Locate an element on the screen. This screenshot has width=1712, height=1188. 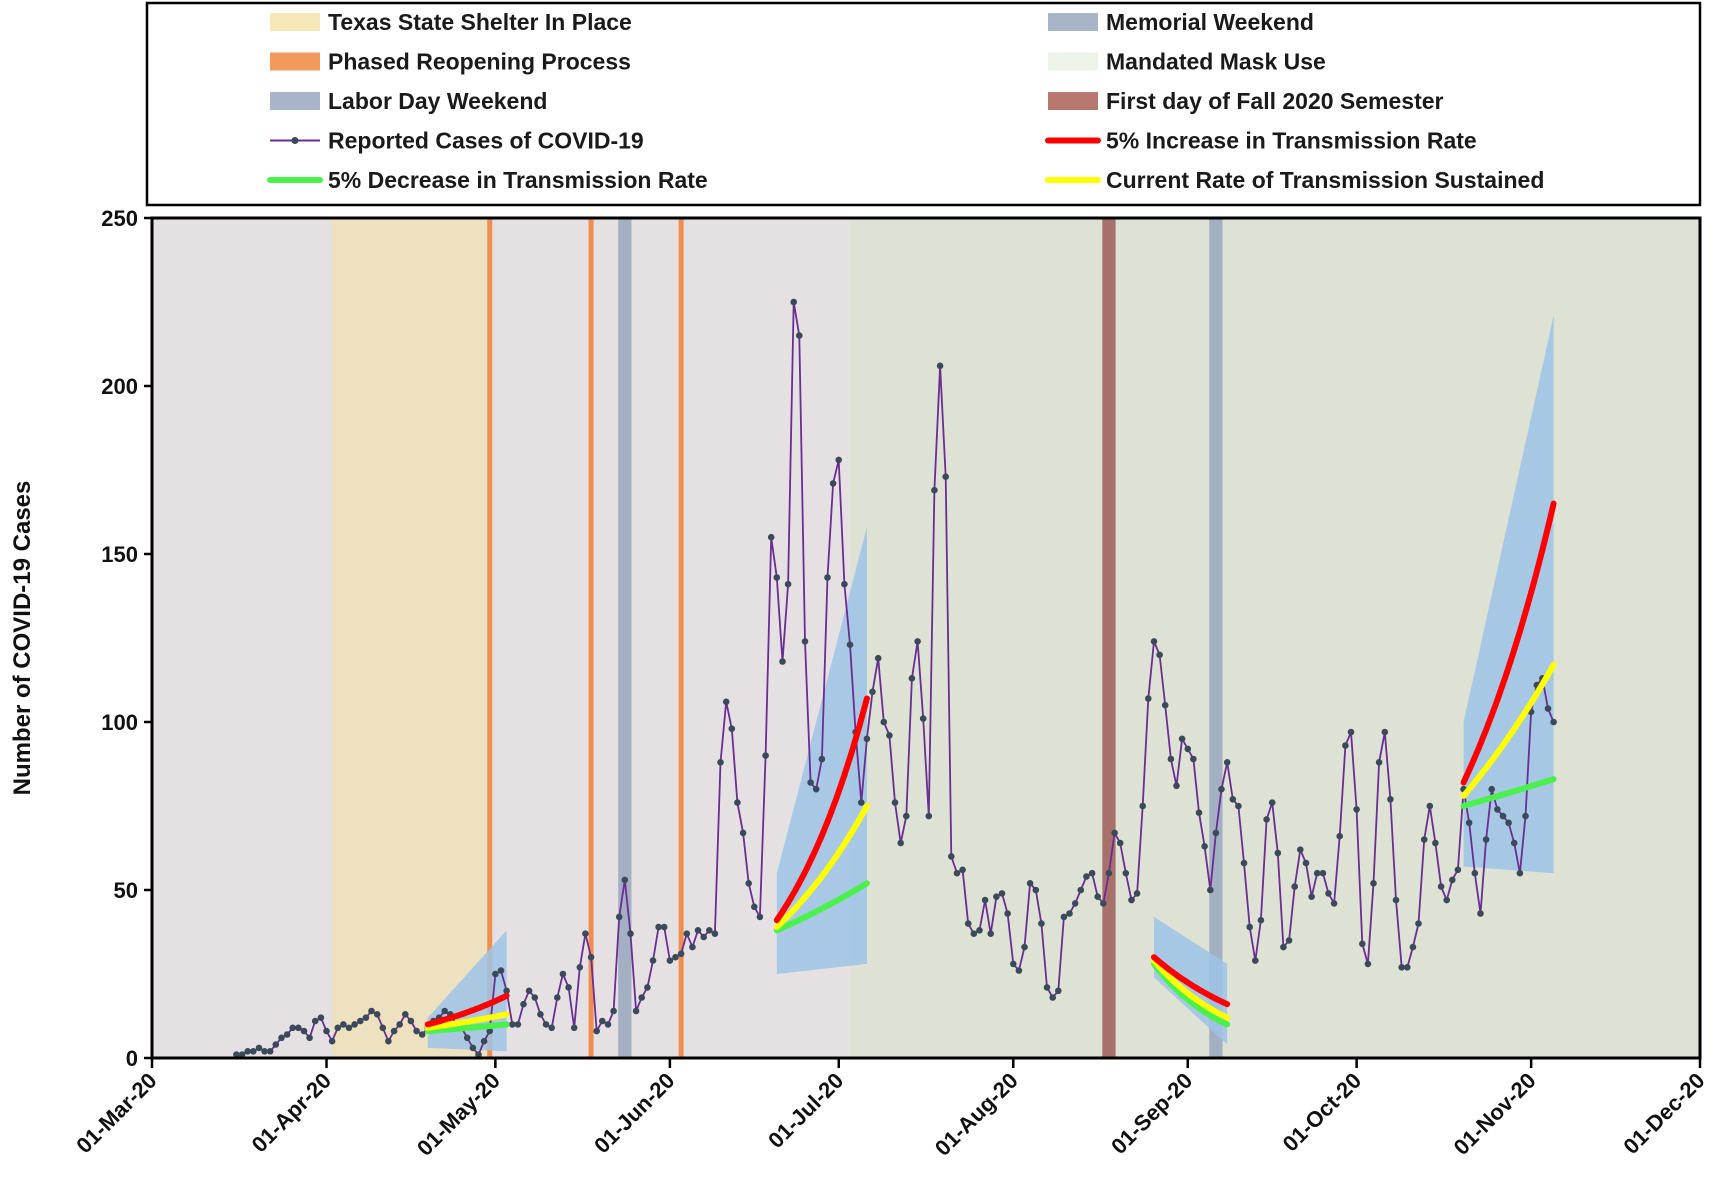
legend-label: Reported Cases of COVID-19 is located at coordinates (486, 141).